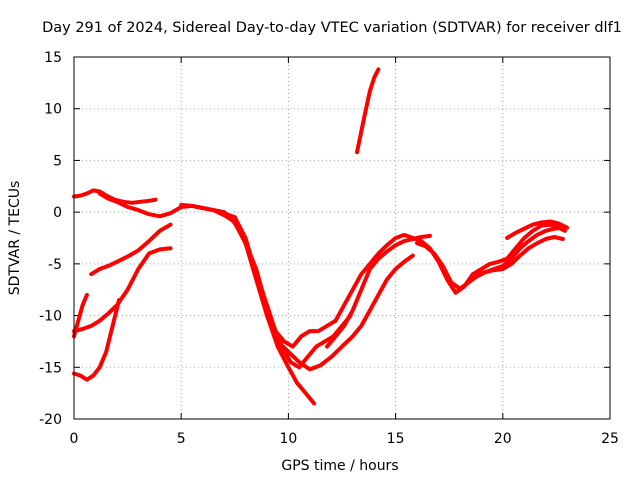  Describe the element at coordinates (57, 161) in the screenshot. I see `y-tick-label: 5` at that location.